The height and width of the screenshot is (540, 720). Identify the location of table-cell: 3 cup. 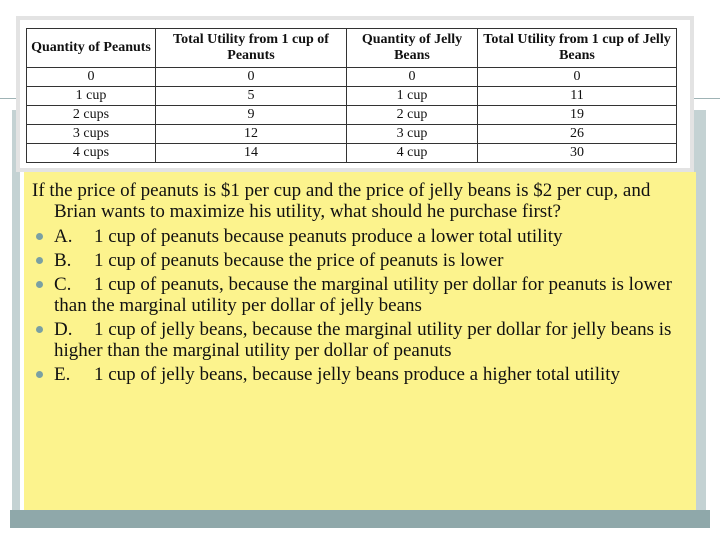
(412, 134).